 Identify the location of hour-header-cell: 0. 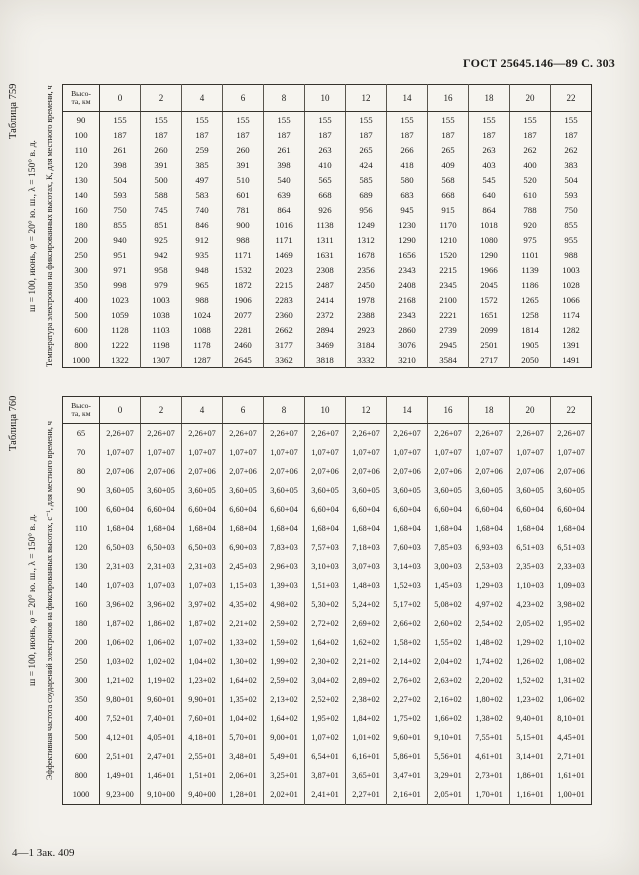
(120, 98).